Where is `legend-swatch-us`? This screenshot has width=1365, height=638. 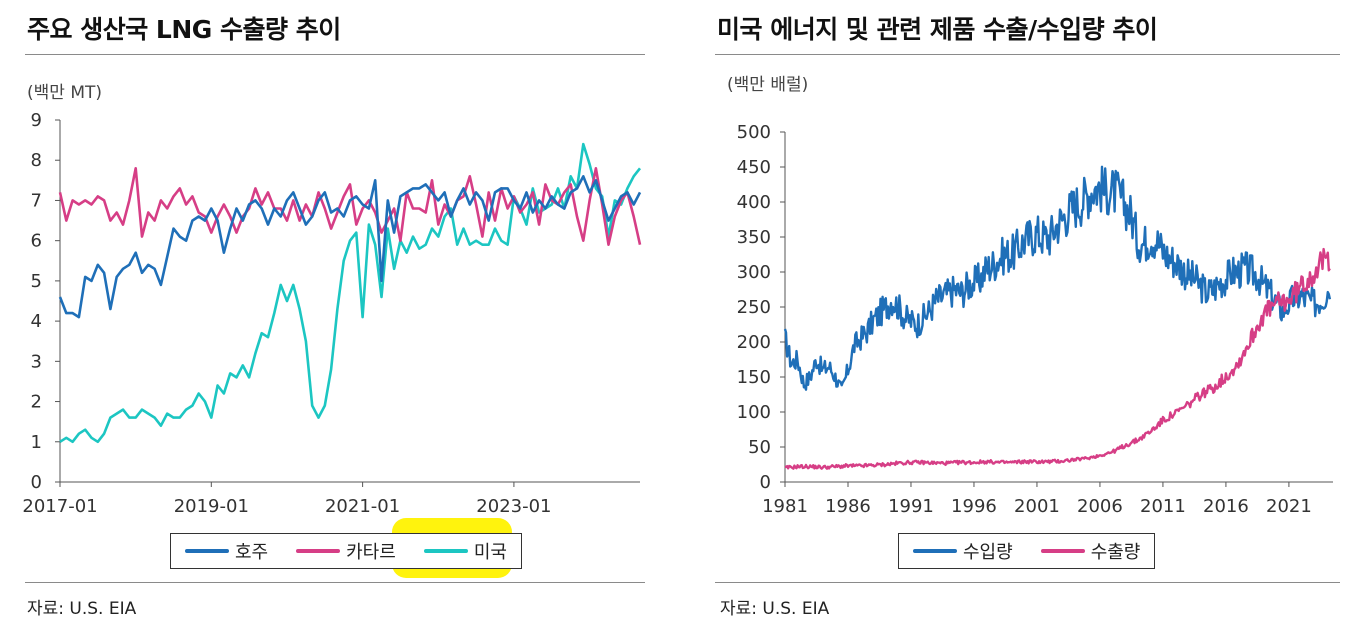 legend-swatch-us is located at coordinates (445, 551).